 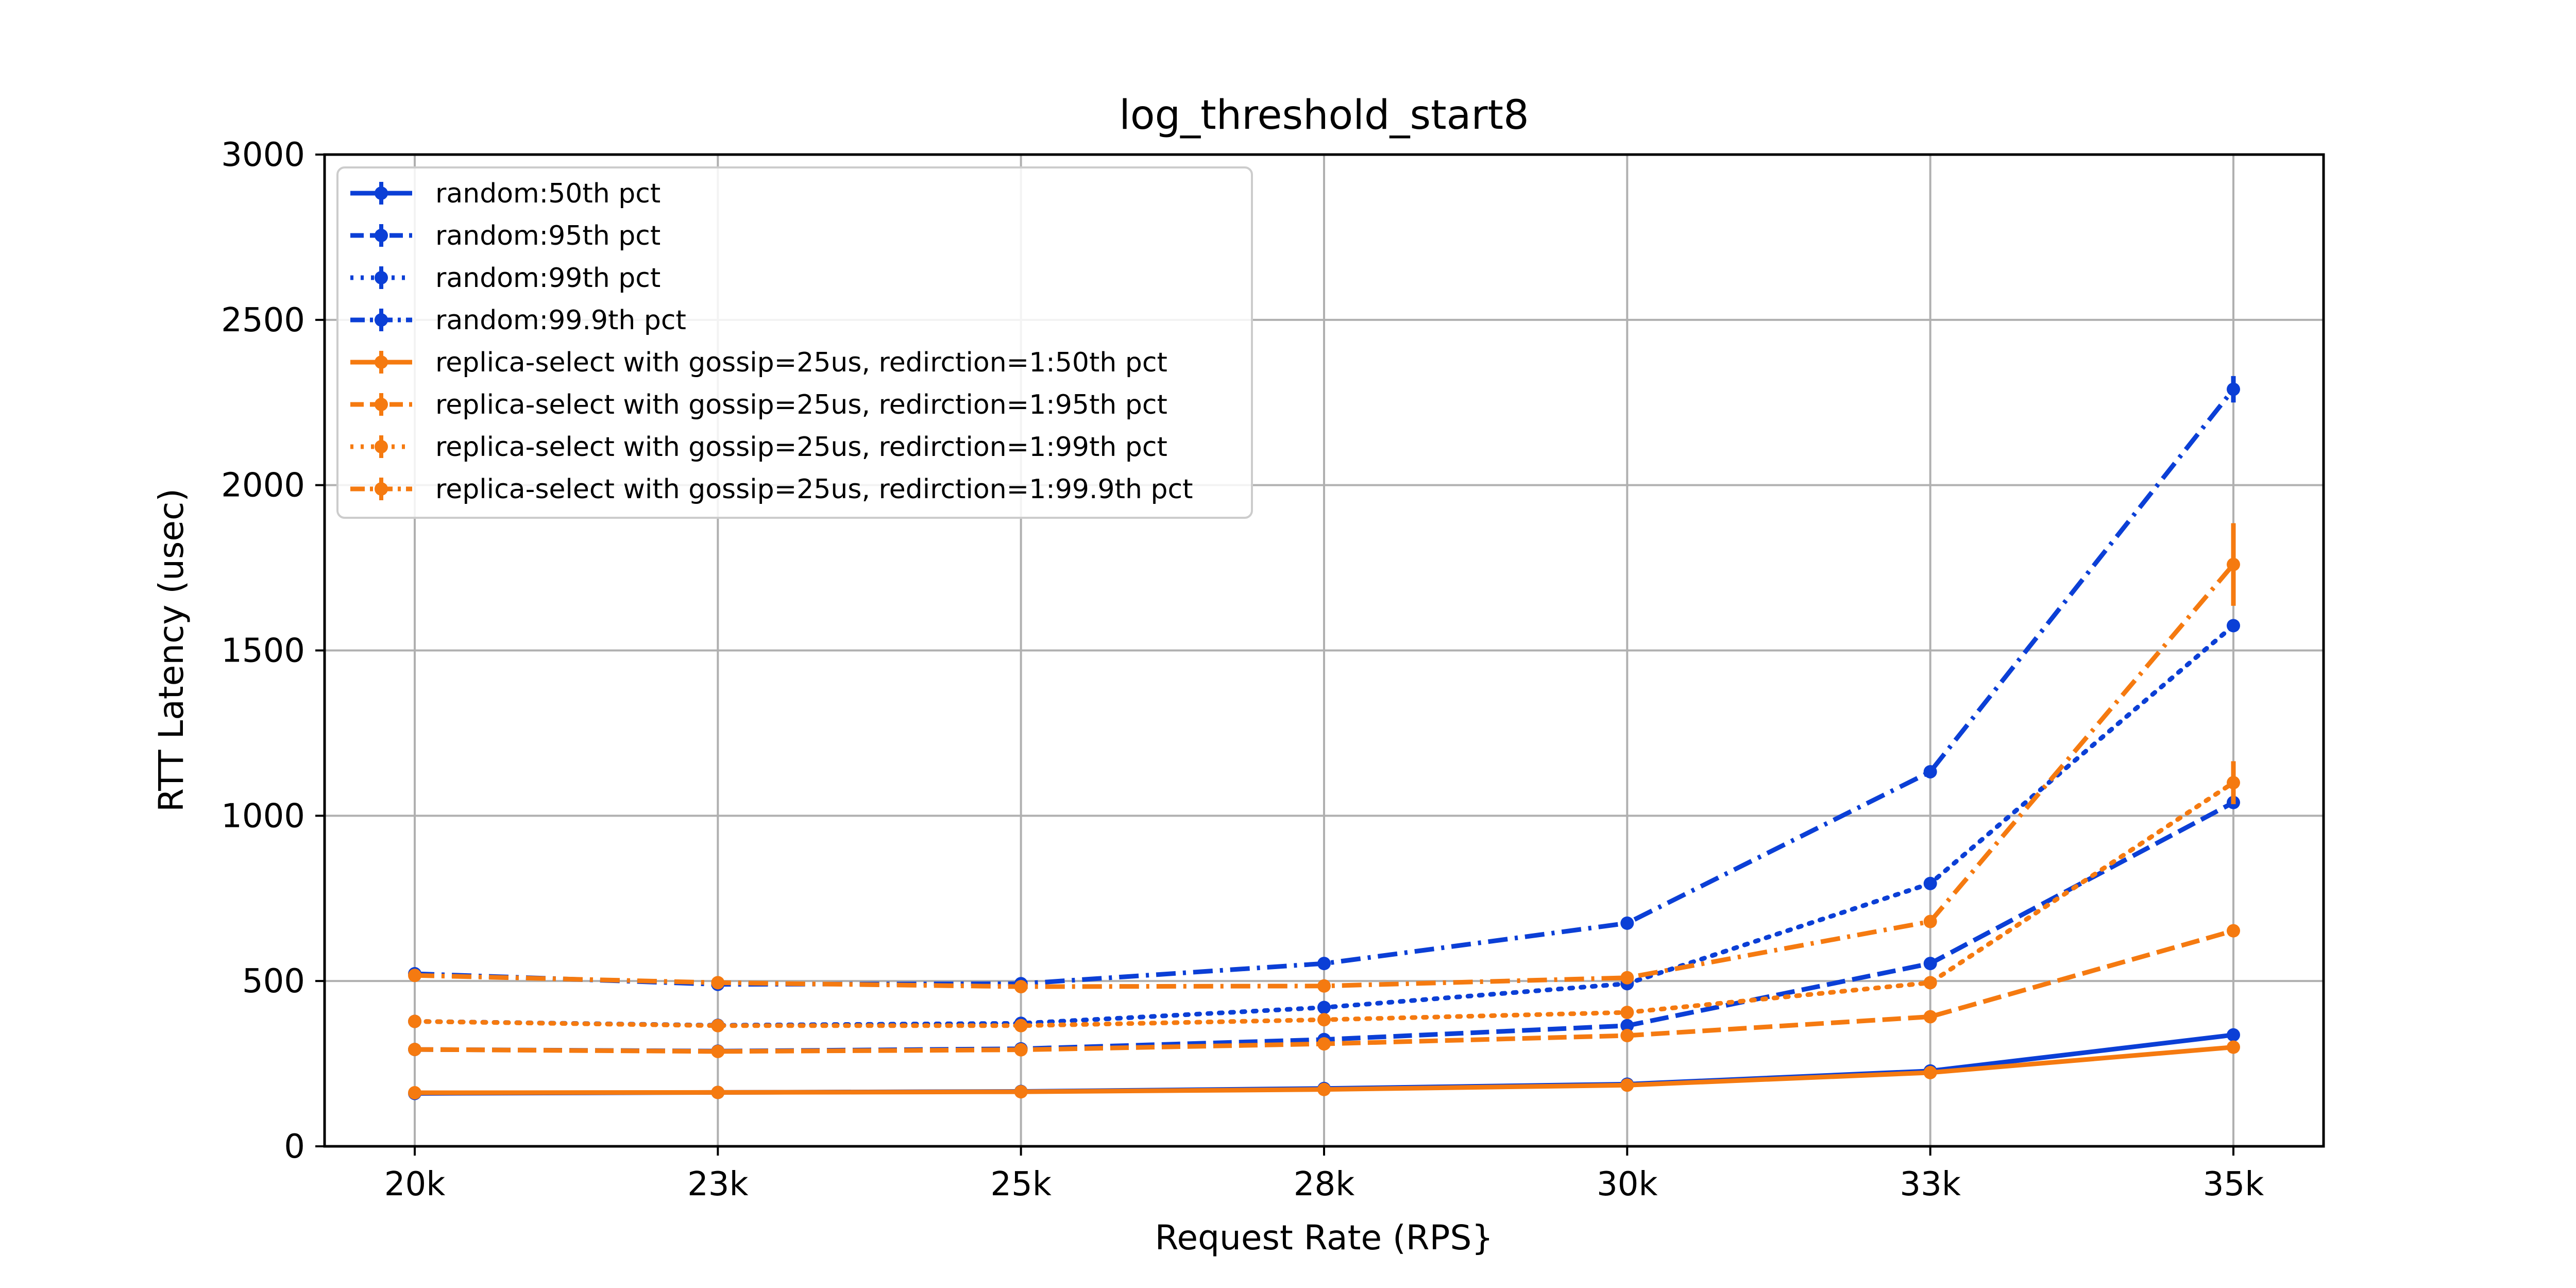 I want to click on x-tick-label: 30k, so click(x=1627, y=1185).